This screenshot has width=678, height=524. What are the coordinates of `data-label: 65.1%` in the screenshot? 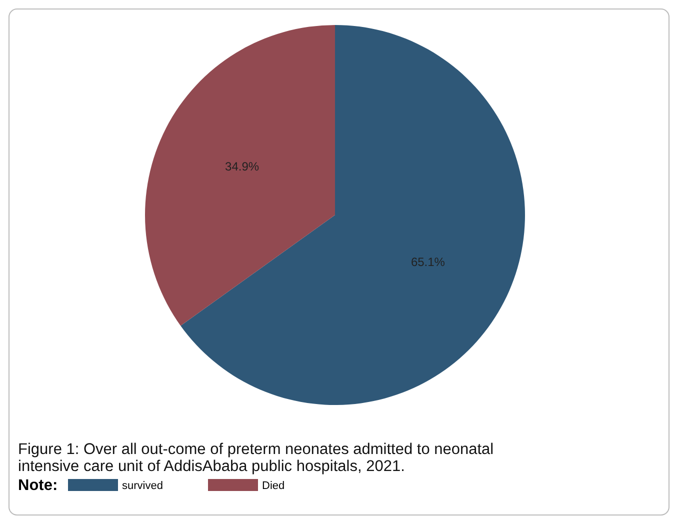 It's located at (428, 261).